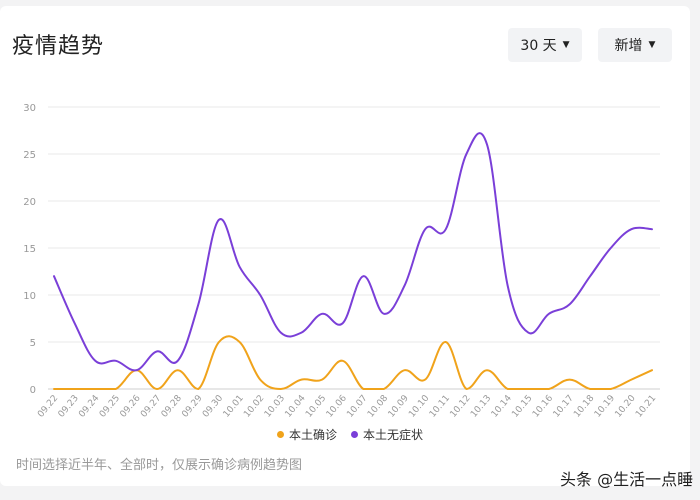 This screenshot has width=700, height=500. What do you see at coordinates (378, 406) in the screenshot?
I see `x-tick-label: 10.08` at bounding box center [378, 406].